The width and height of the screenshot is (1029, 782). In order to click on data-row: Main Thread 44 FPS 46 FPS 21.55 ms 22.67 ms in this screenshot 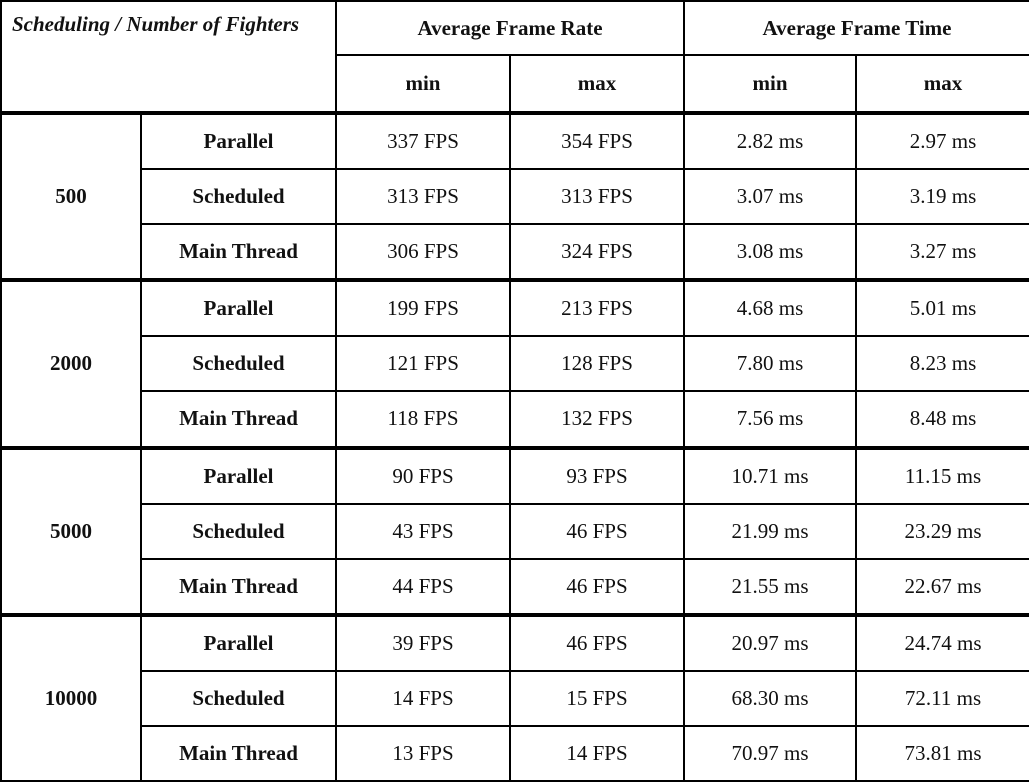, I will do `click(515, 586)`.